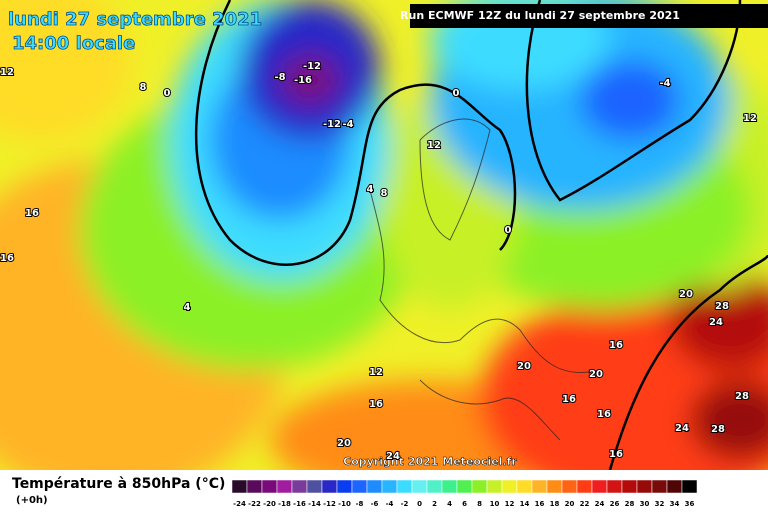 Image resolution: width=768 pixels, height=516 pixels. I want to click on scale-label: 24, so click(600, 504).